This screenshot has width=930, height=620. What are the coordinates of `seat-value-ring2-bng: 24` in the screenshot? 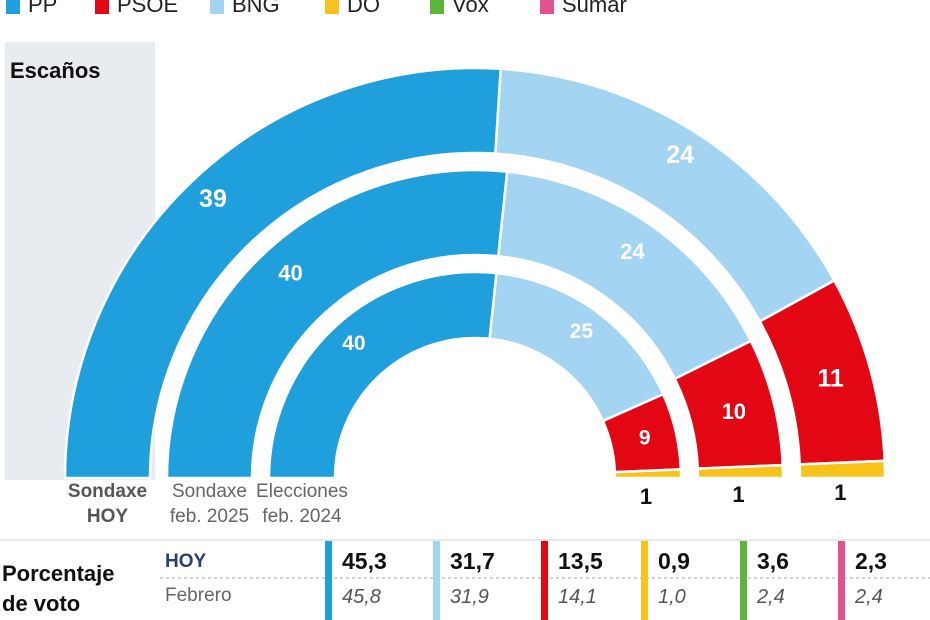 It's located at (632, 251).